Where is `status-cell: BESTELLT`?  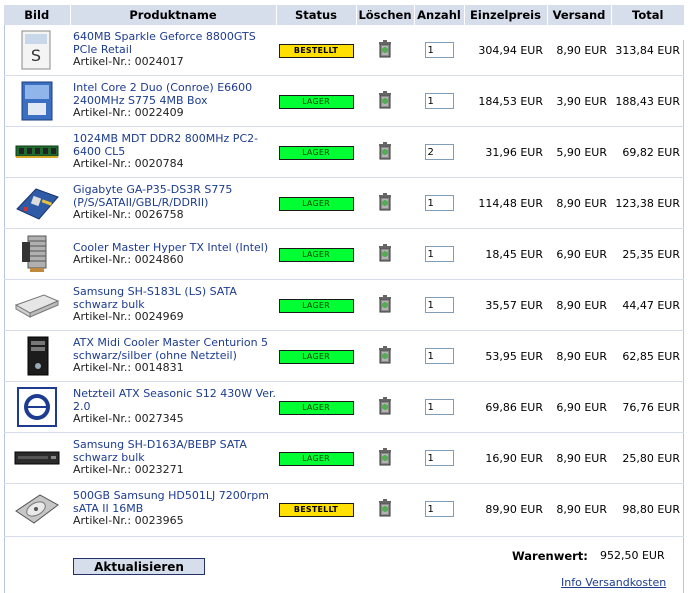 status-cell: BESTELLT is located at coordinates (316, 508).